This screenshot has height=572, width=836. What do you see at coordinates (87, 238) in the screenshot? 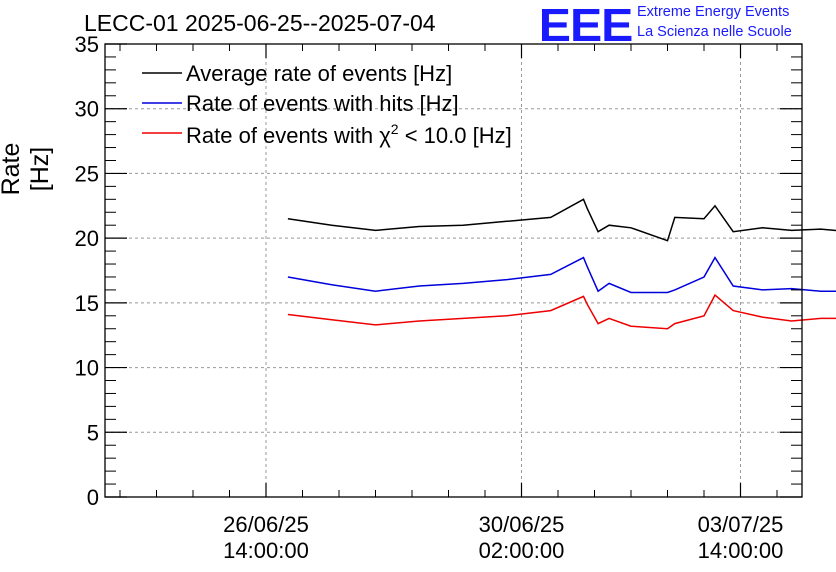
I see `y-tick-label: 20` at bounding box center [87, 238].